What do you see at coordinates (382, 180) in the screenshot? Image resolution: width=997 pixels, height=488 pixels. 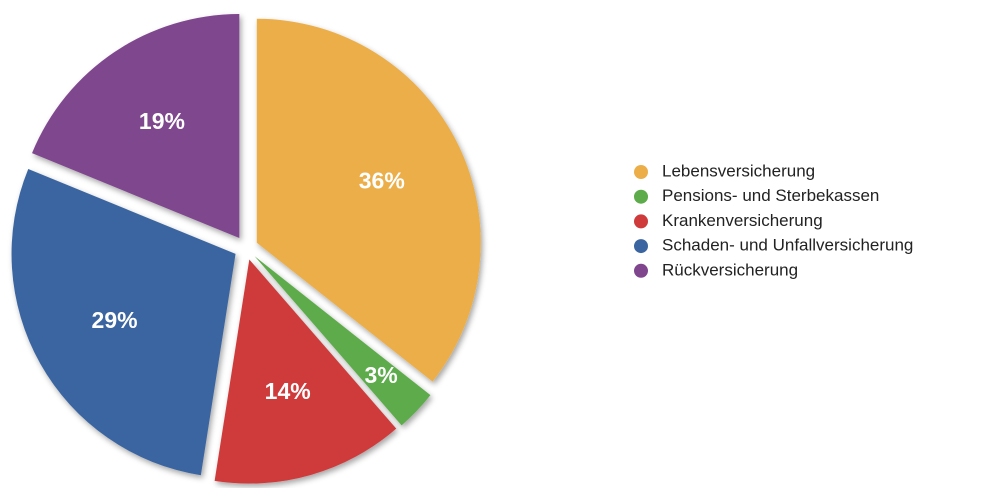 I see `value-label: 36%` at bounding box center [382, 180].